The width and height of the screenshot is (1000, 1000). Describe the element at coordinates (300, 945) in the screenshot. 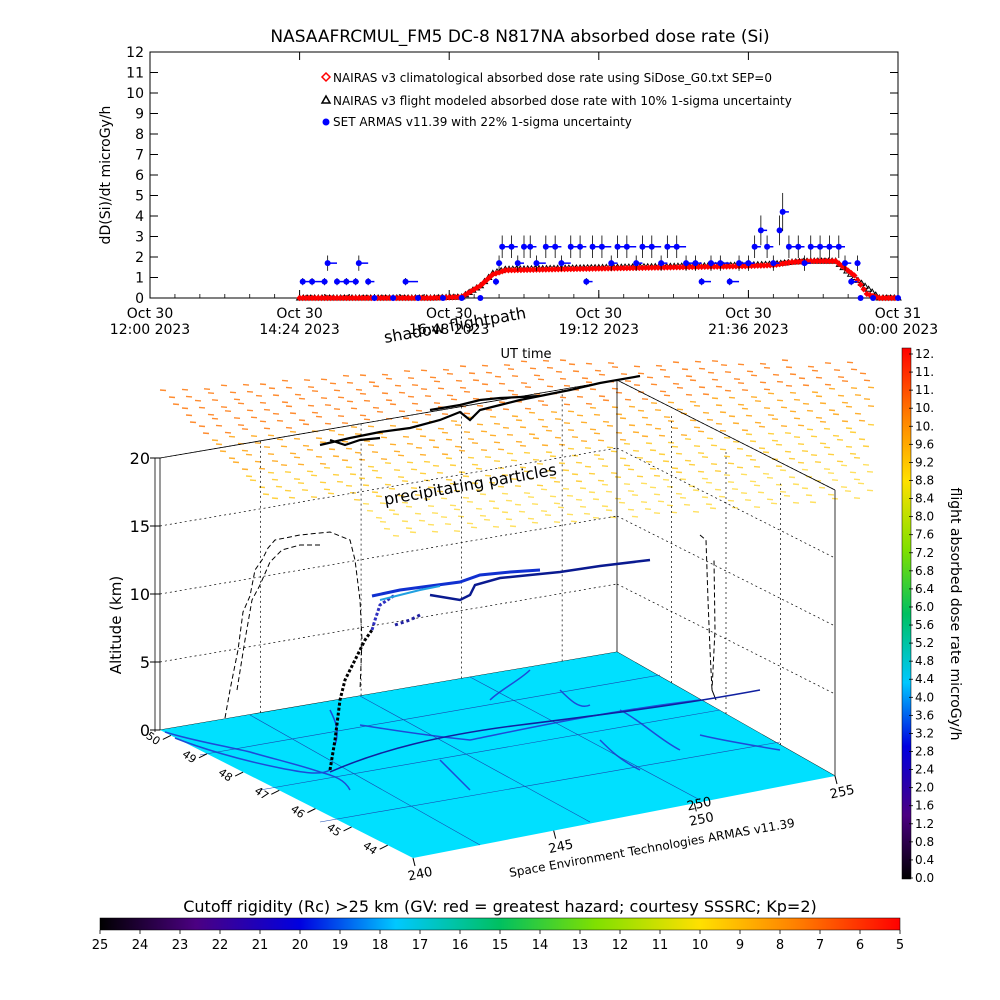

I see `cutoff-rigidity-colorbar-tick-label: 20` at that location.